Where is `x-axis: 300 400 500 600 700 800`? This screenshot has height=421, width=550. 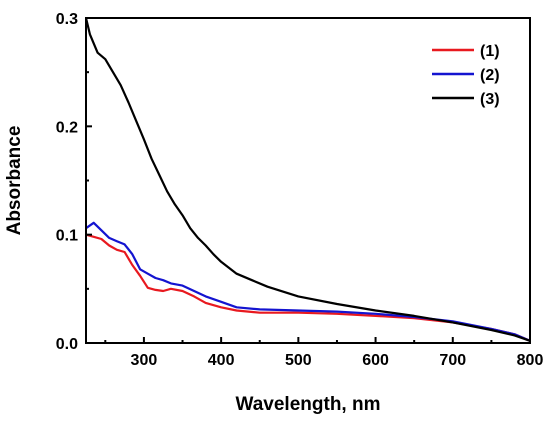
x-axis: 300 400 500 600 700 800 is located at coordinates (324, 353).